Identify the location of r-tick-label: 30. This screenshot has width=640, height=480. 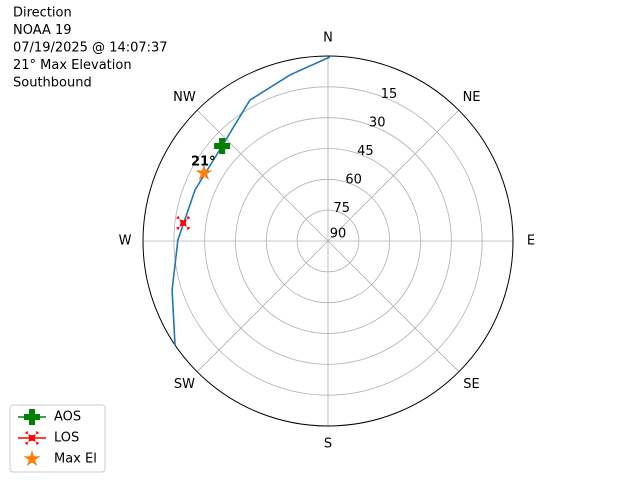
(377, 123).